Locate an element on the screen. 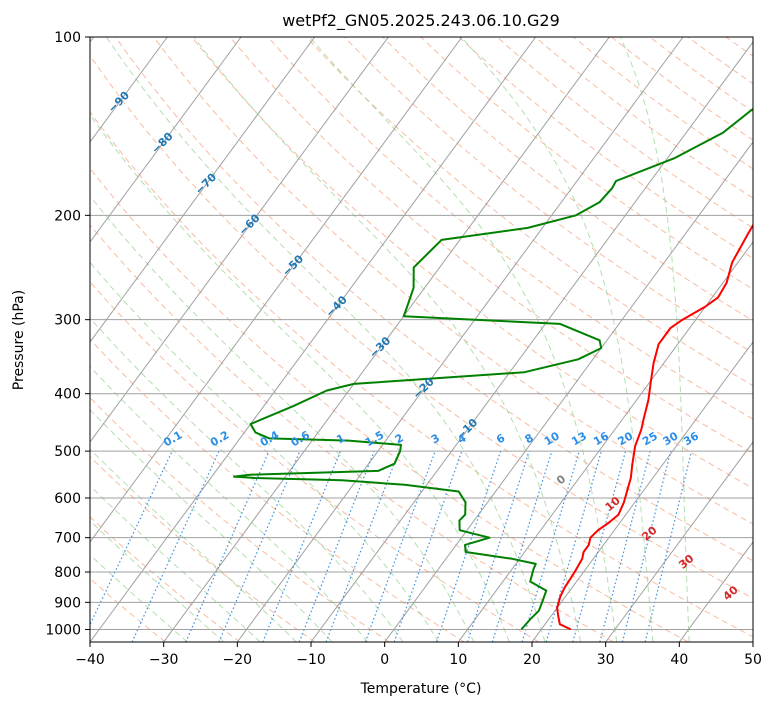 Image resolution: width=775 pixels, height=708 pixels. x-tick-label: −40 is located at coordinates (90, 660).